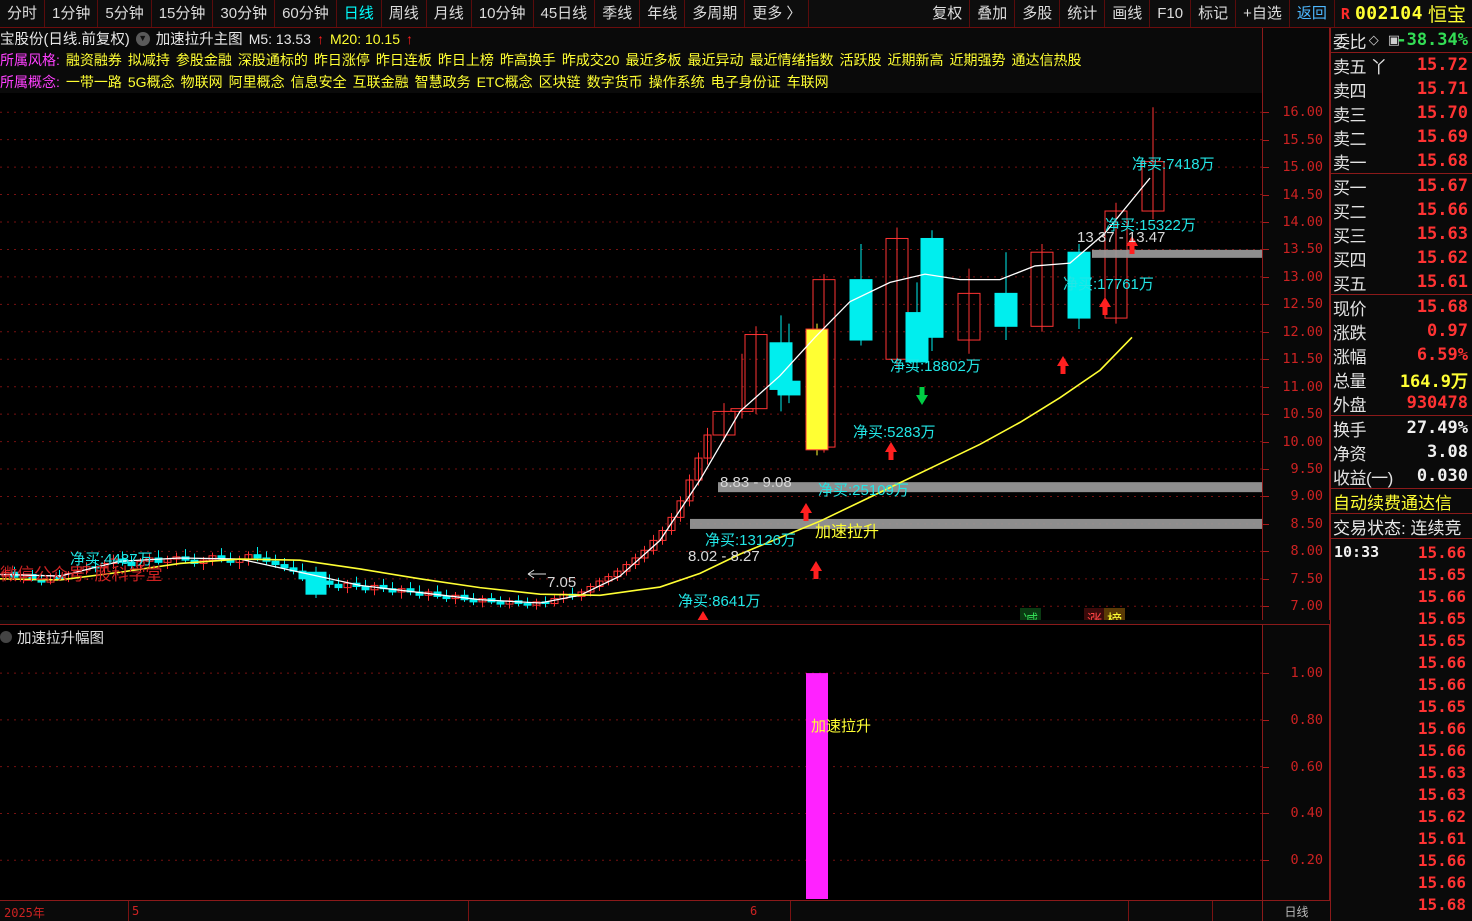 The height and width of the screenshot is (921, 1472). What do you see at coordinates (1128, 13) in the screenshot?
I see `tool-button-4: 画线` at bounding box center [1128, 13].